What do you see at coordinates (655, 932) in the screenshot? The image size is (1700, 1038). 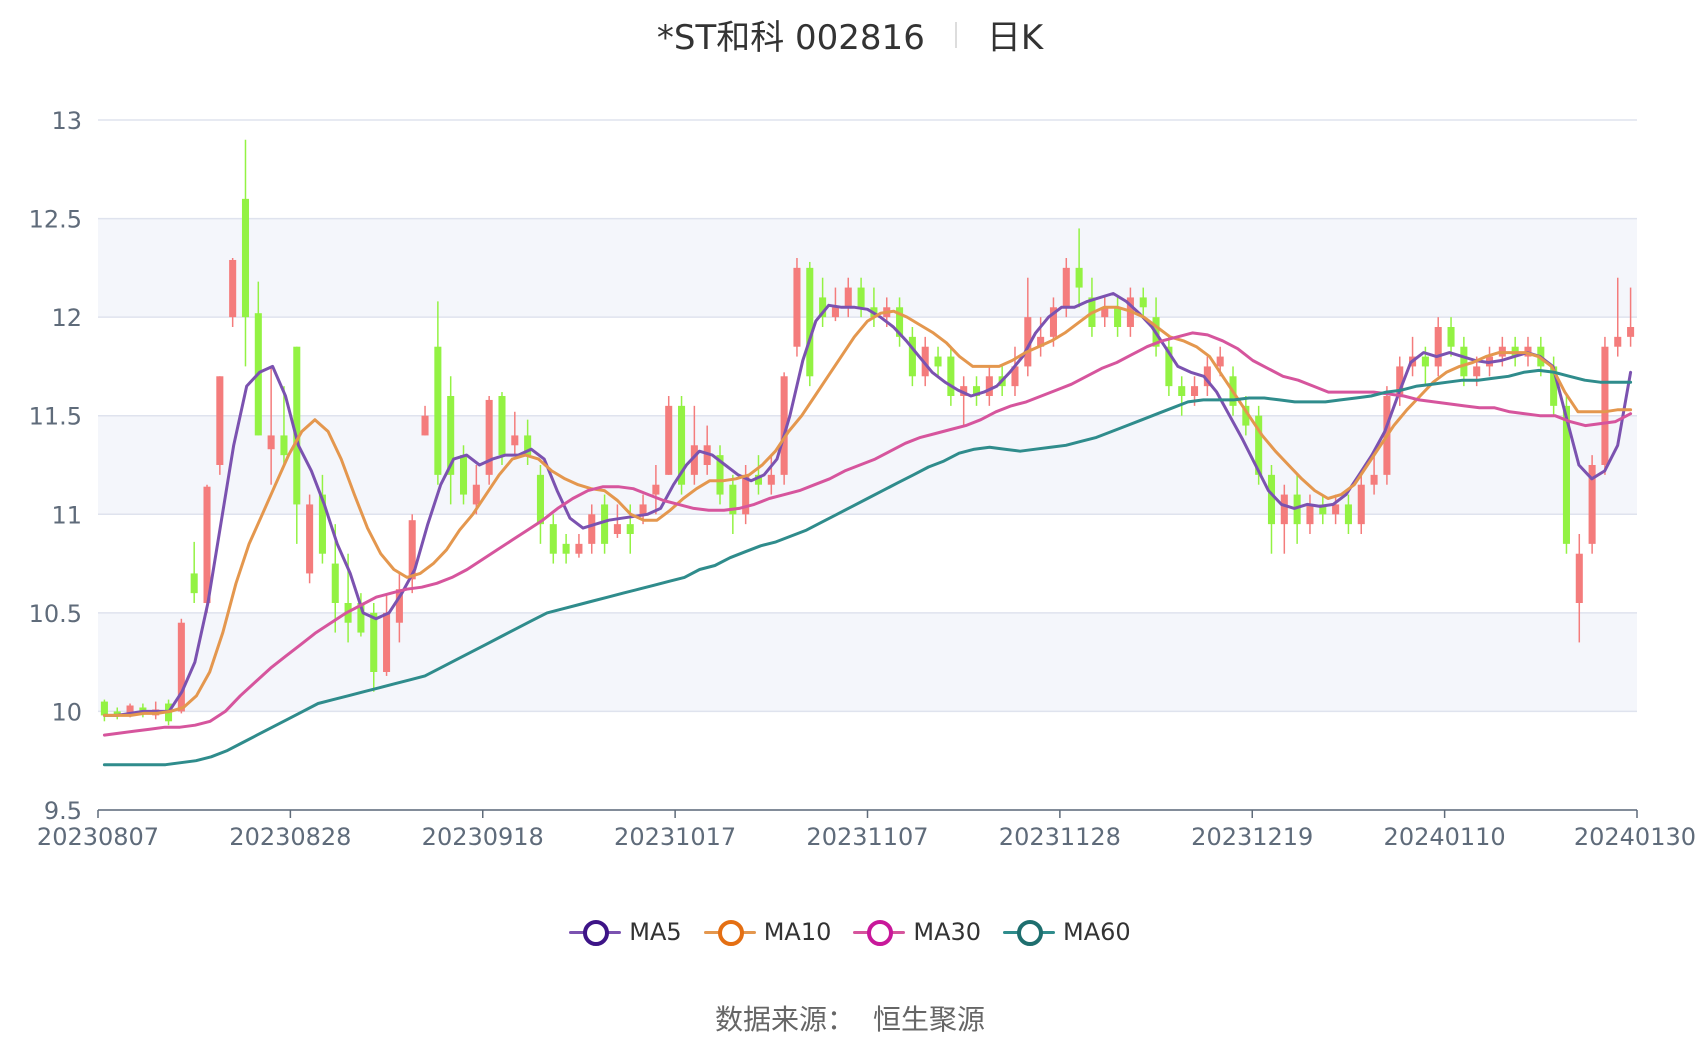 I see `legend-label: MA5` at bounding box center [655, 932].